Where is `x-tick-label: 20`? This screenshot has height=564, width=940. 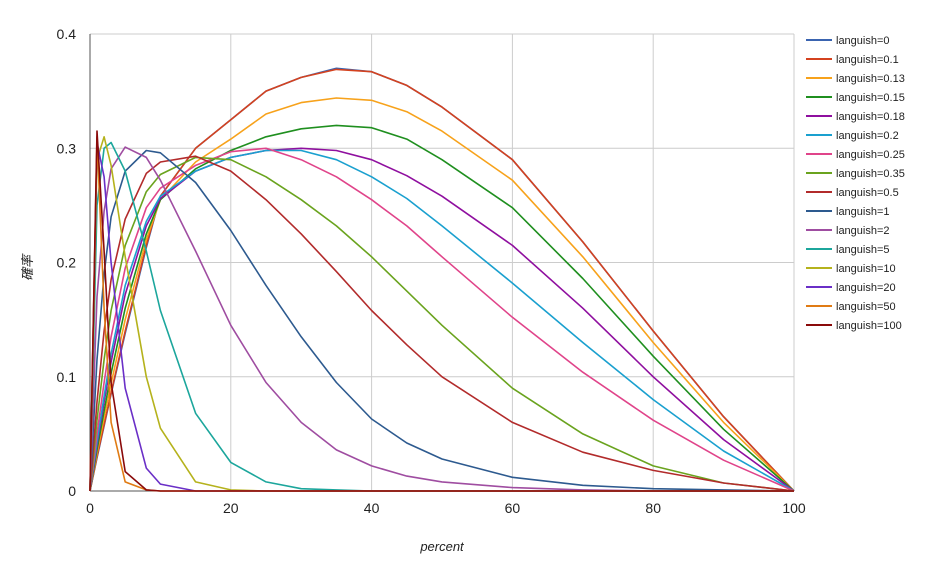
x-tick-label: 20 is located at coordinates (231, 508).